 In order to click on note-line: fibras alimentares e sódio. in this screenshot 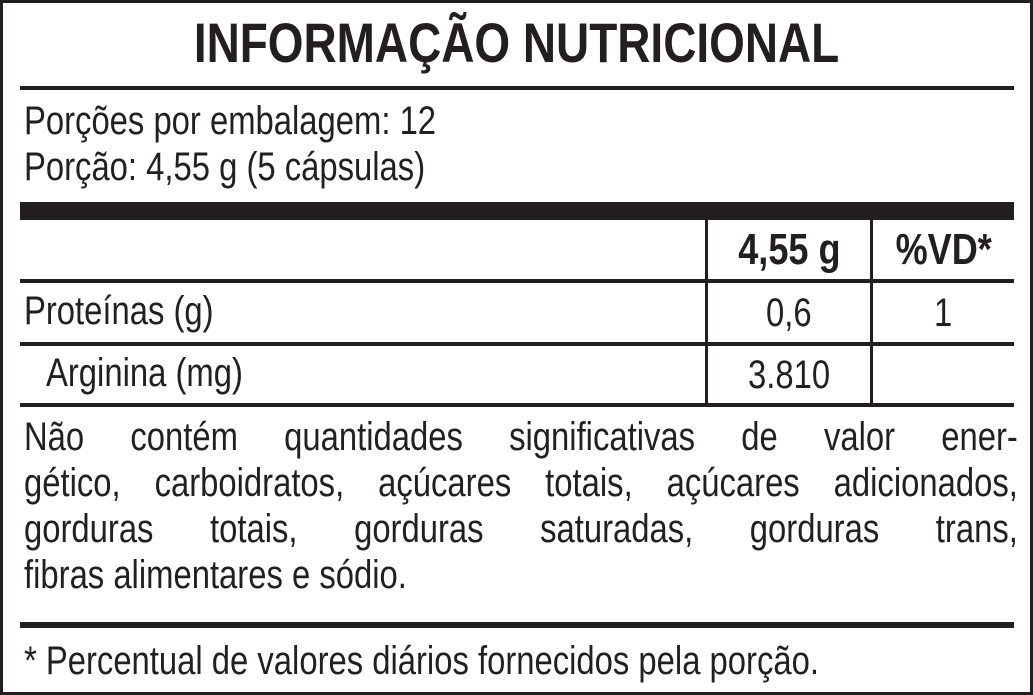, I will do `click(215, 575)`.